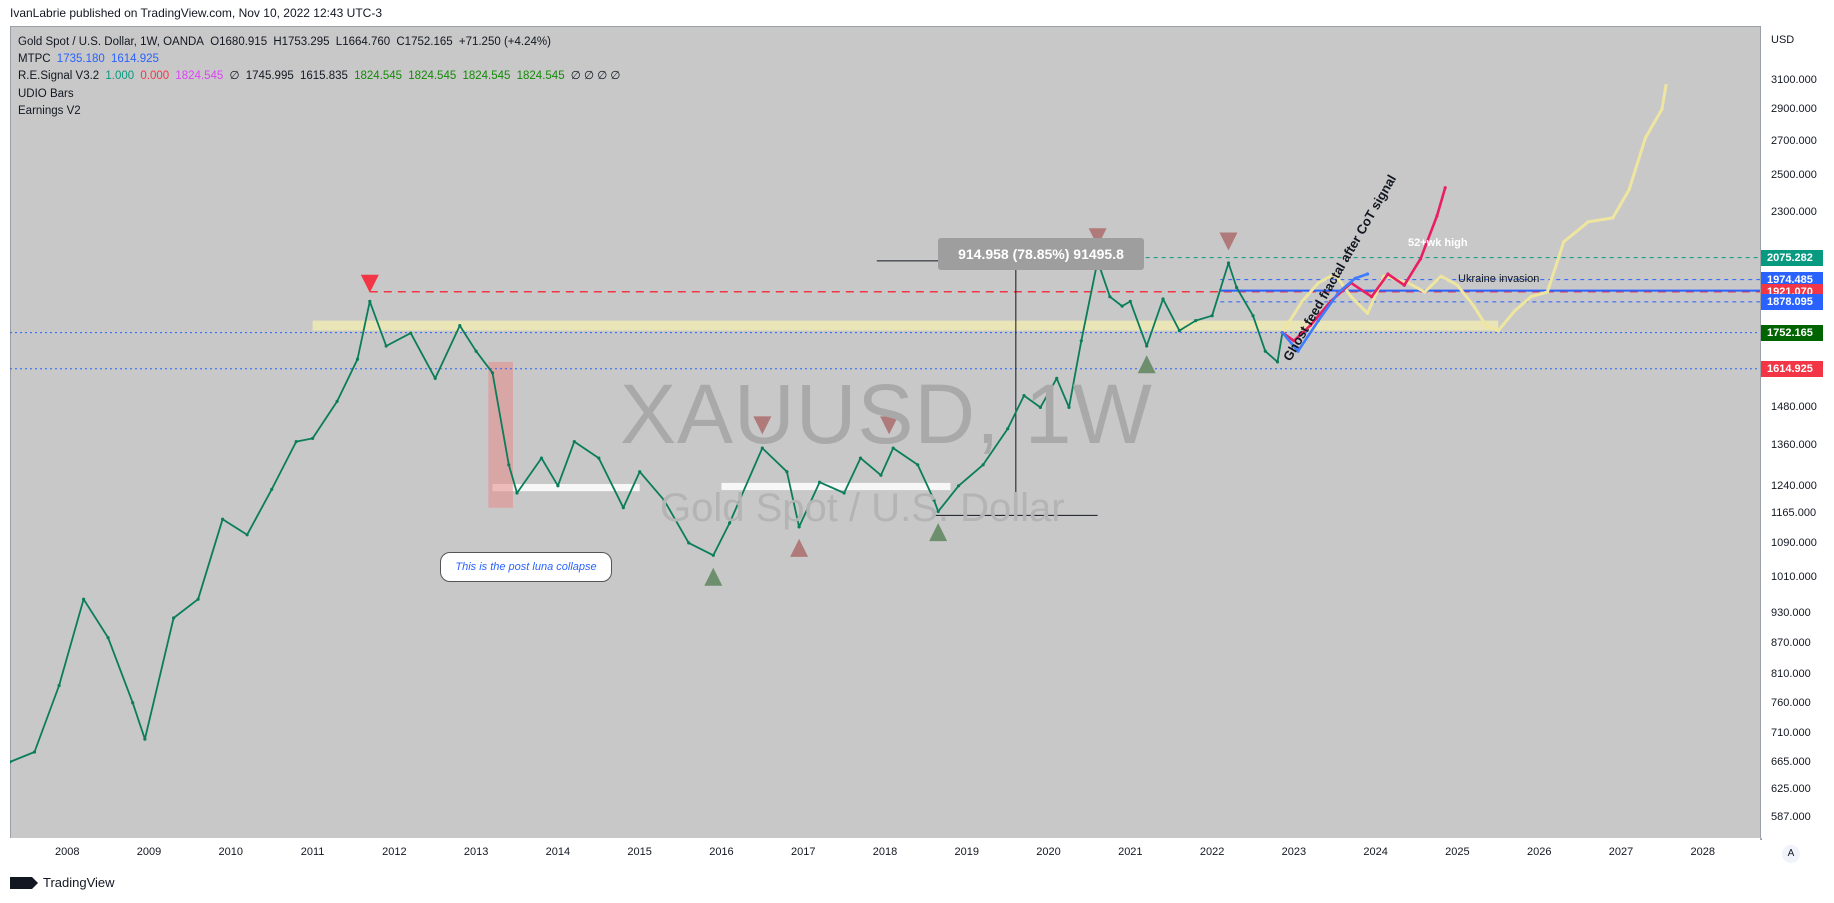 The height and width of the screenshot is (903, 1834). What do you see at coordinates (526, 567) in the screenshot?
I see `callout-luna: This is the post luna collapse` at bounding box center [526, 567].